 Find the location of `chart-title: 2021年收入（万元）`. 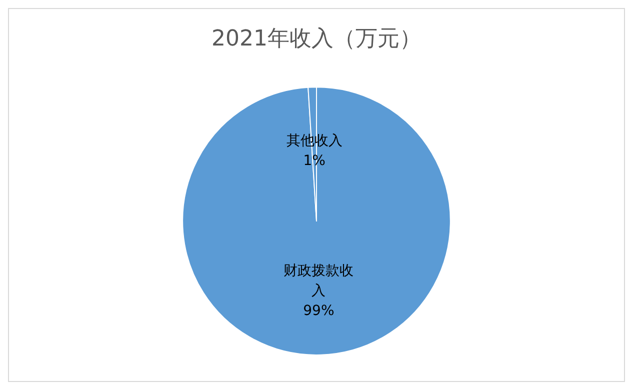

chart-title: 2021年收入（万元） is located at coordinates (317, 39).